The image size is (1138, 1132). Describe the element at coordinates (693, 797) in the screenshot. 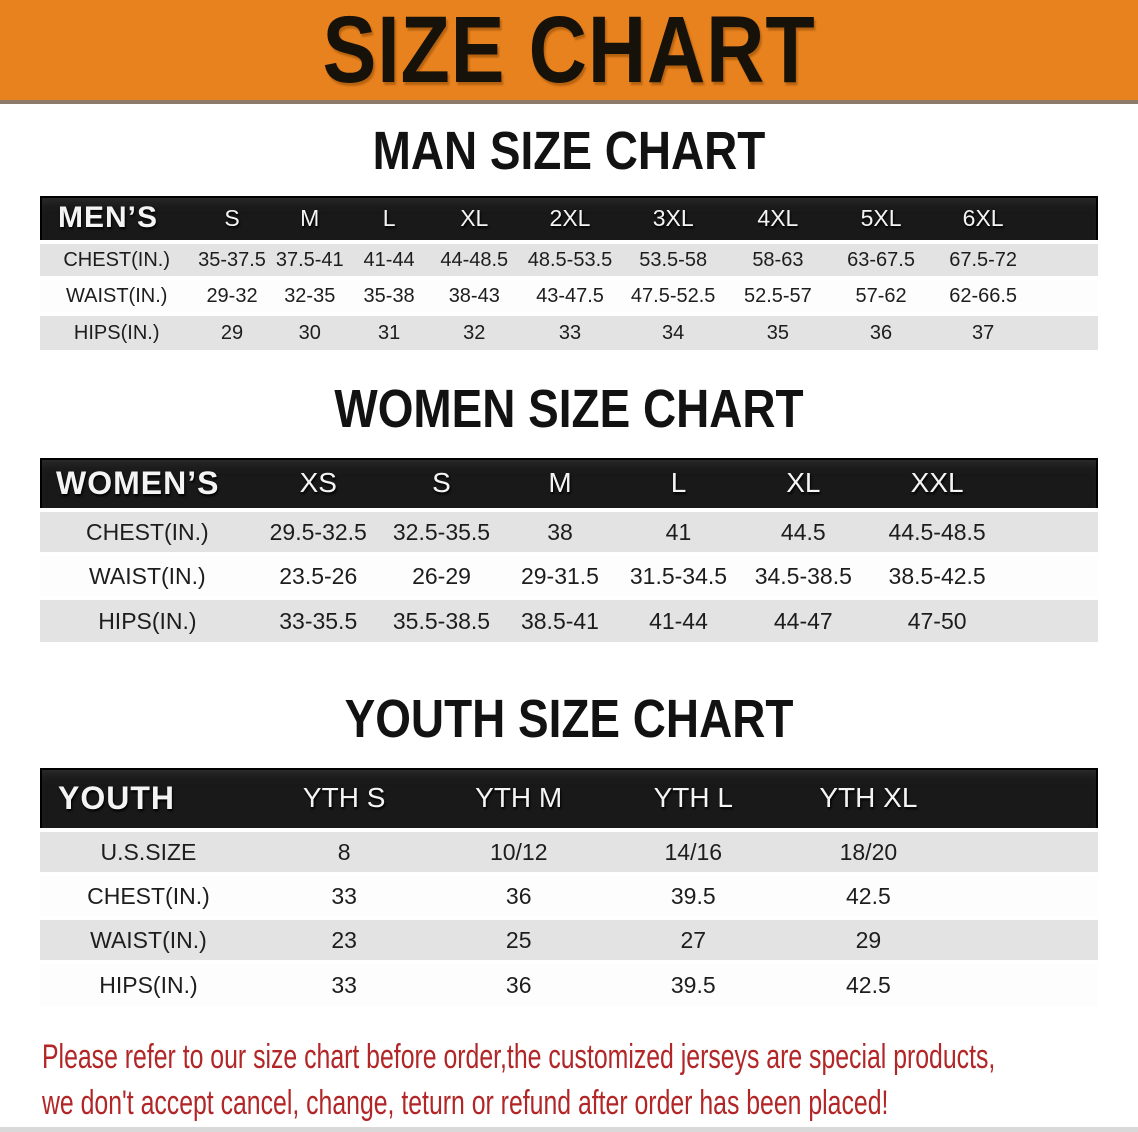

I see `col-header: YTH L` at that location.